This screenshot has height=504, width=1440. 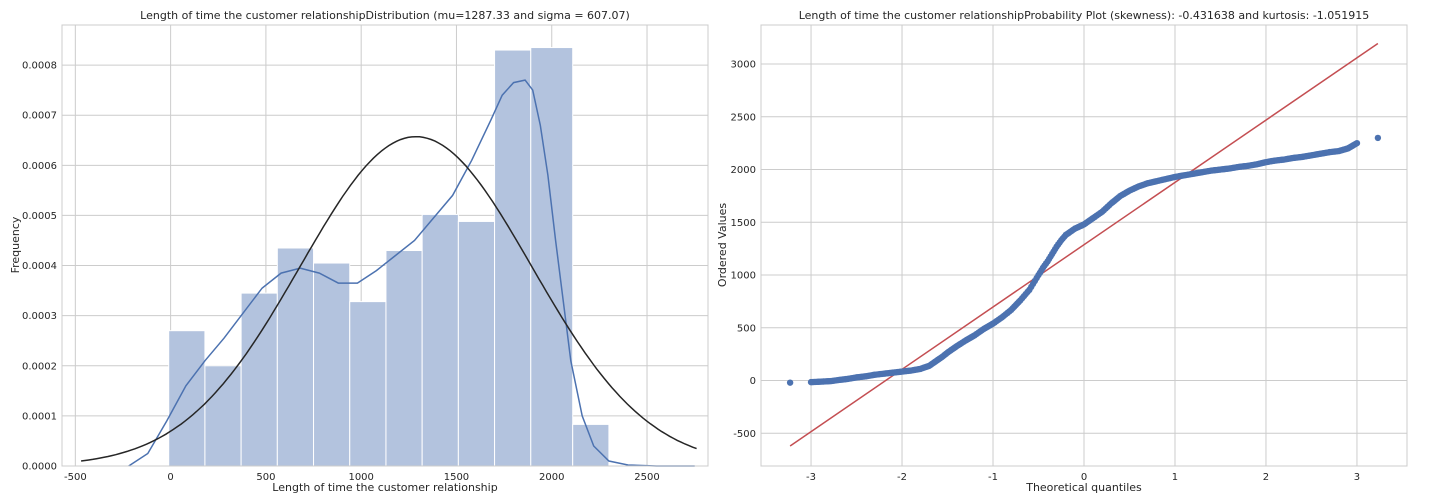 I want to click on distribution-x-tick-label: 2500, so click(x=646, y=477).